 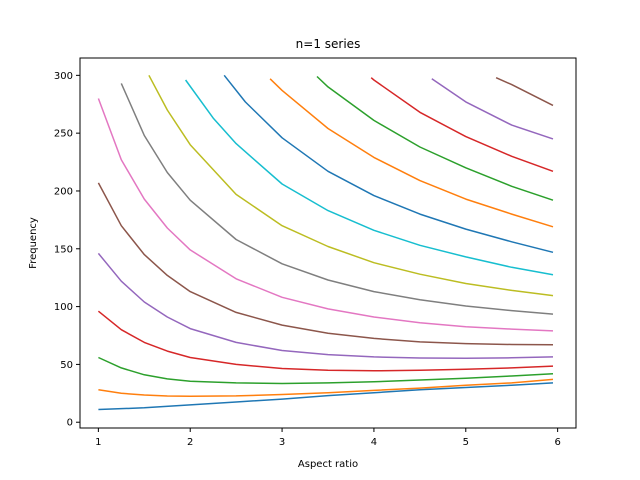 What do you see at coordinates (63, 249) in the screenshot?
I see `y-tick-label: 150` at bounding box center [63, 249].